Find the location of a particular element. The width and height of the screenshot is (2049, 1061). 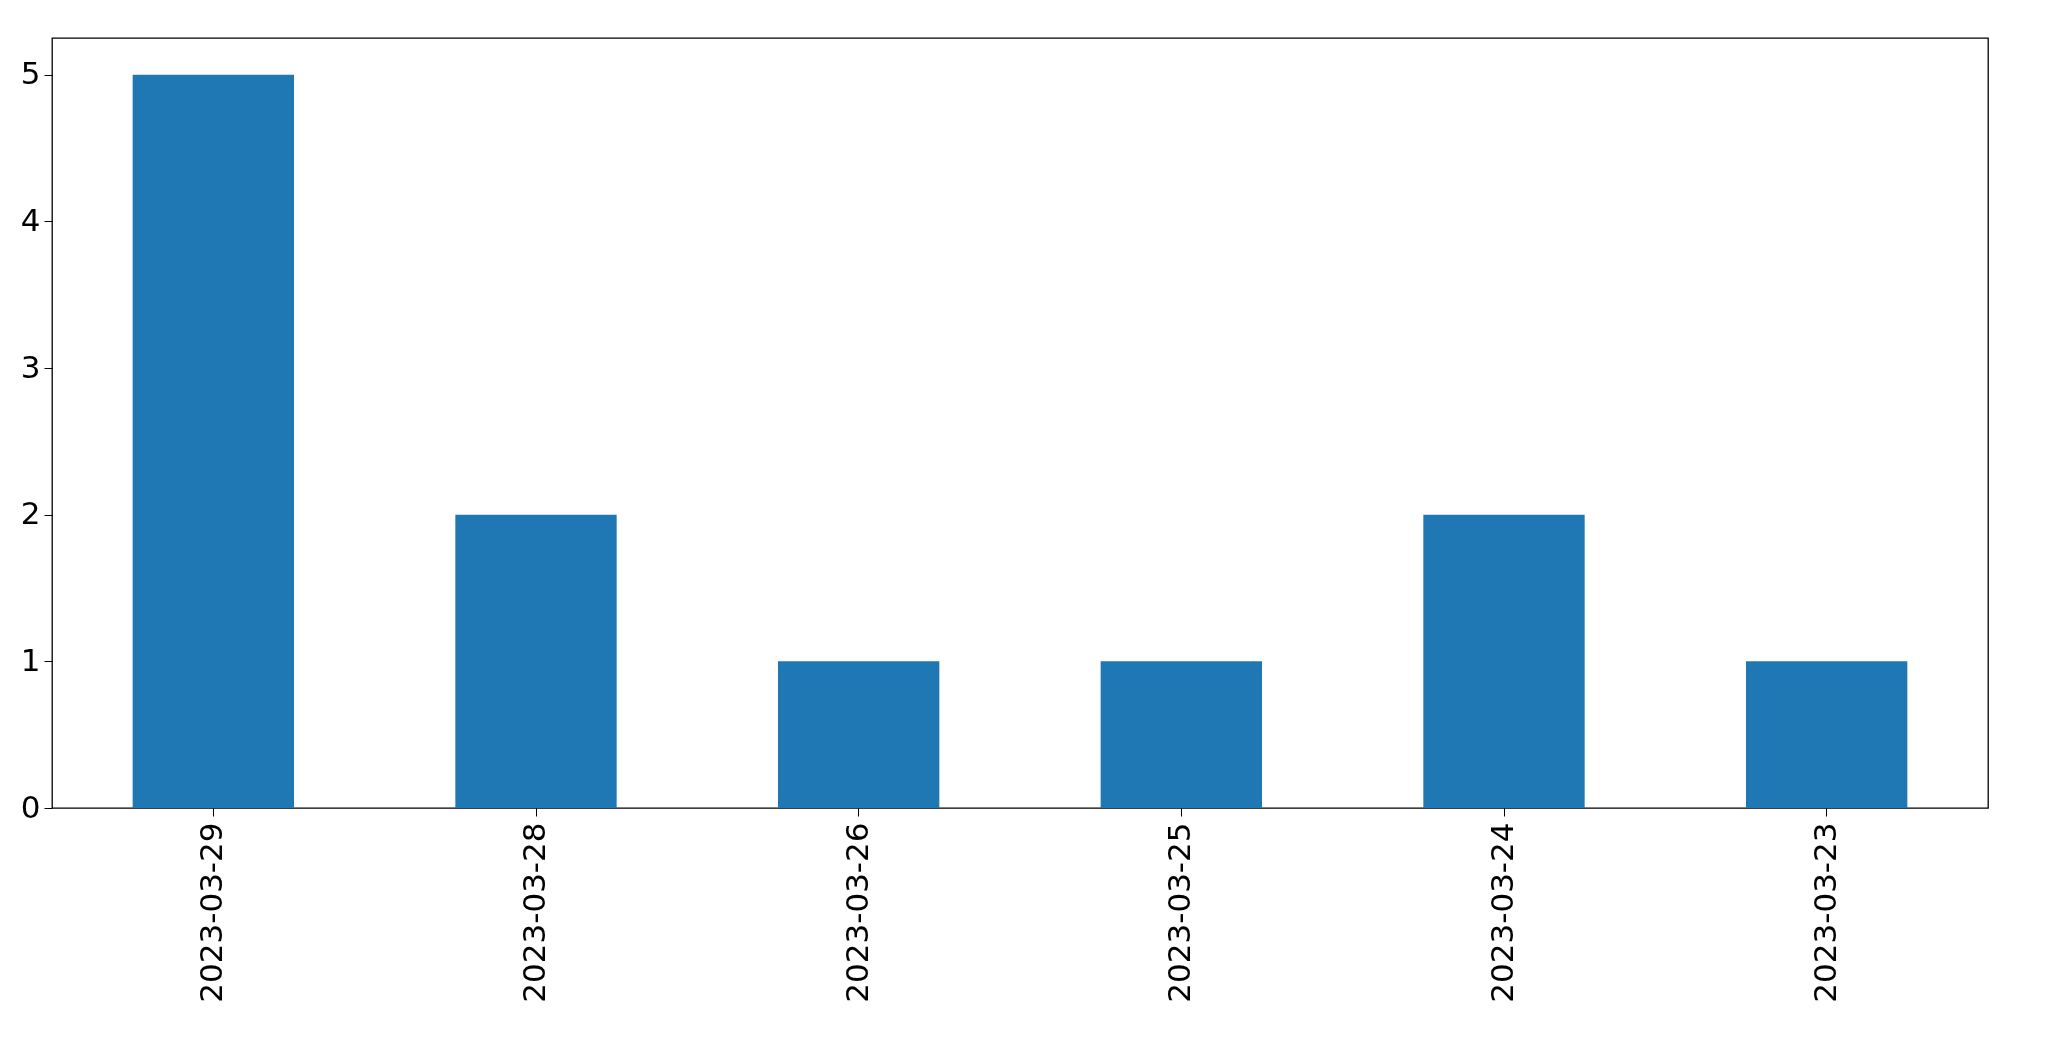

x-tick-label: 2023-03-24 is located at coordinates (1502, 912).